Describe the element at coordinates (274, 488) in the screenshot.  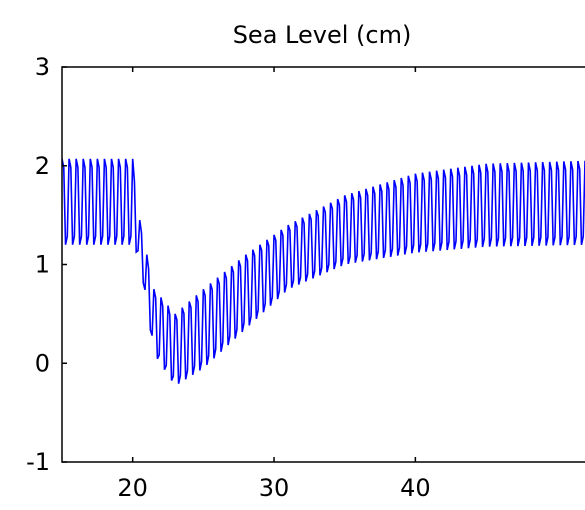
I see `x-tick-label-1: 30` at that location.